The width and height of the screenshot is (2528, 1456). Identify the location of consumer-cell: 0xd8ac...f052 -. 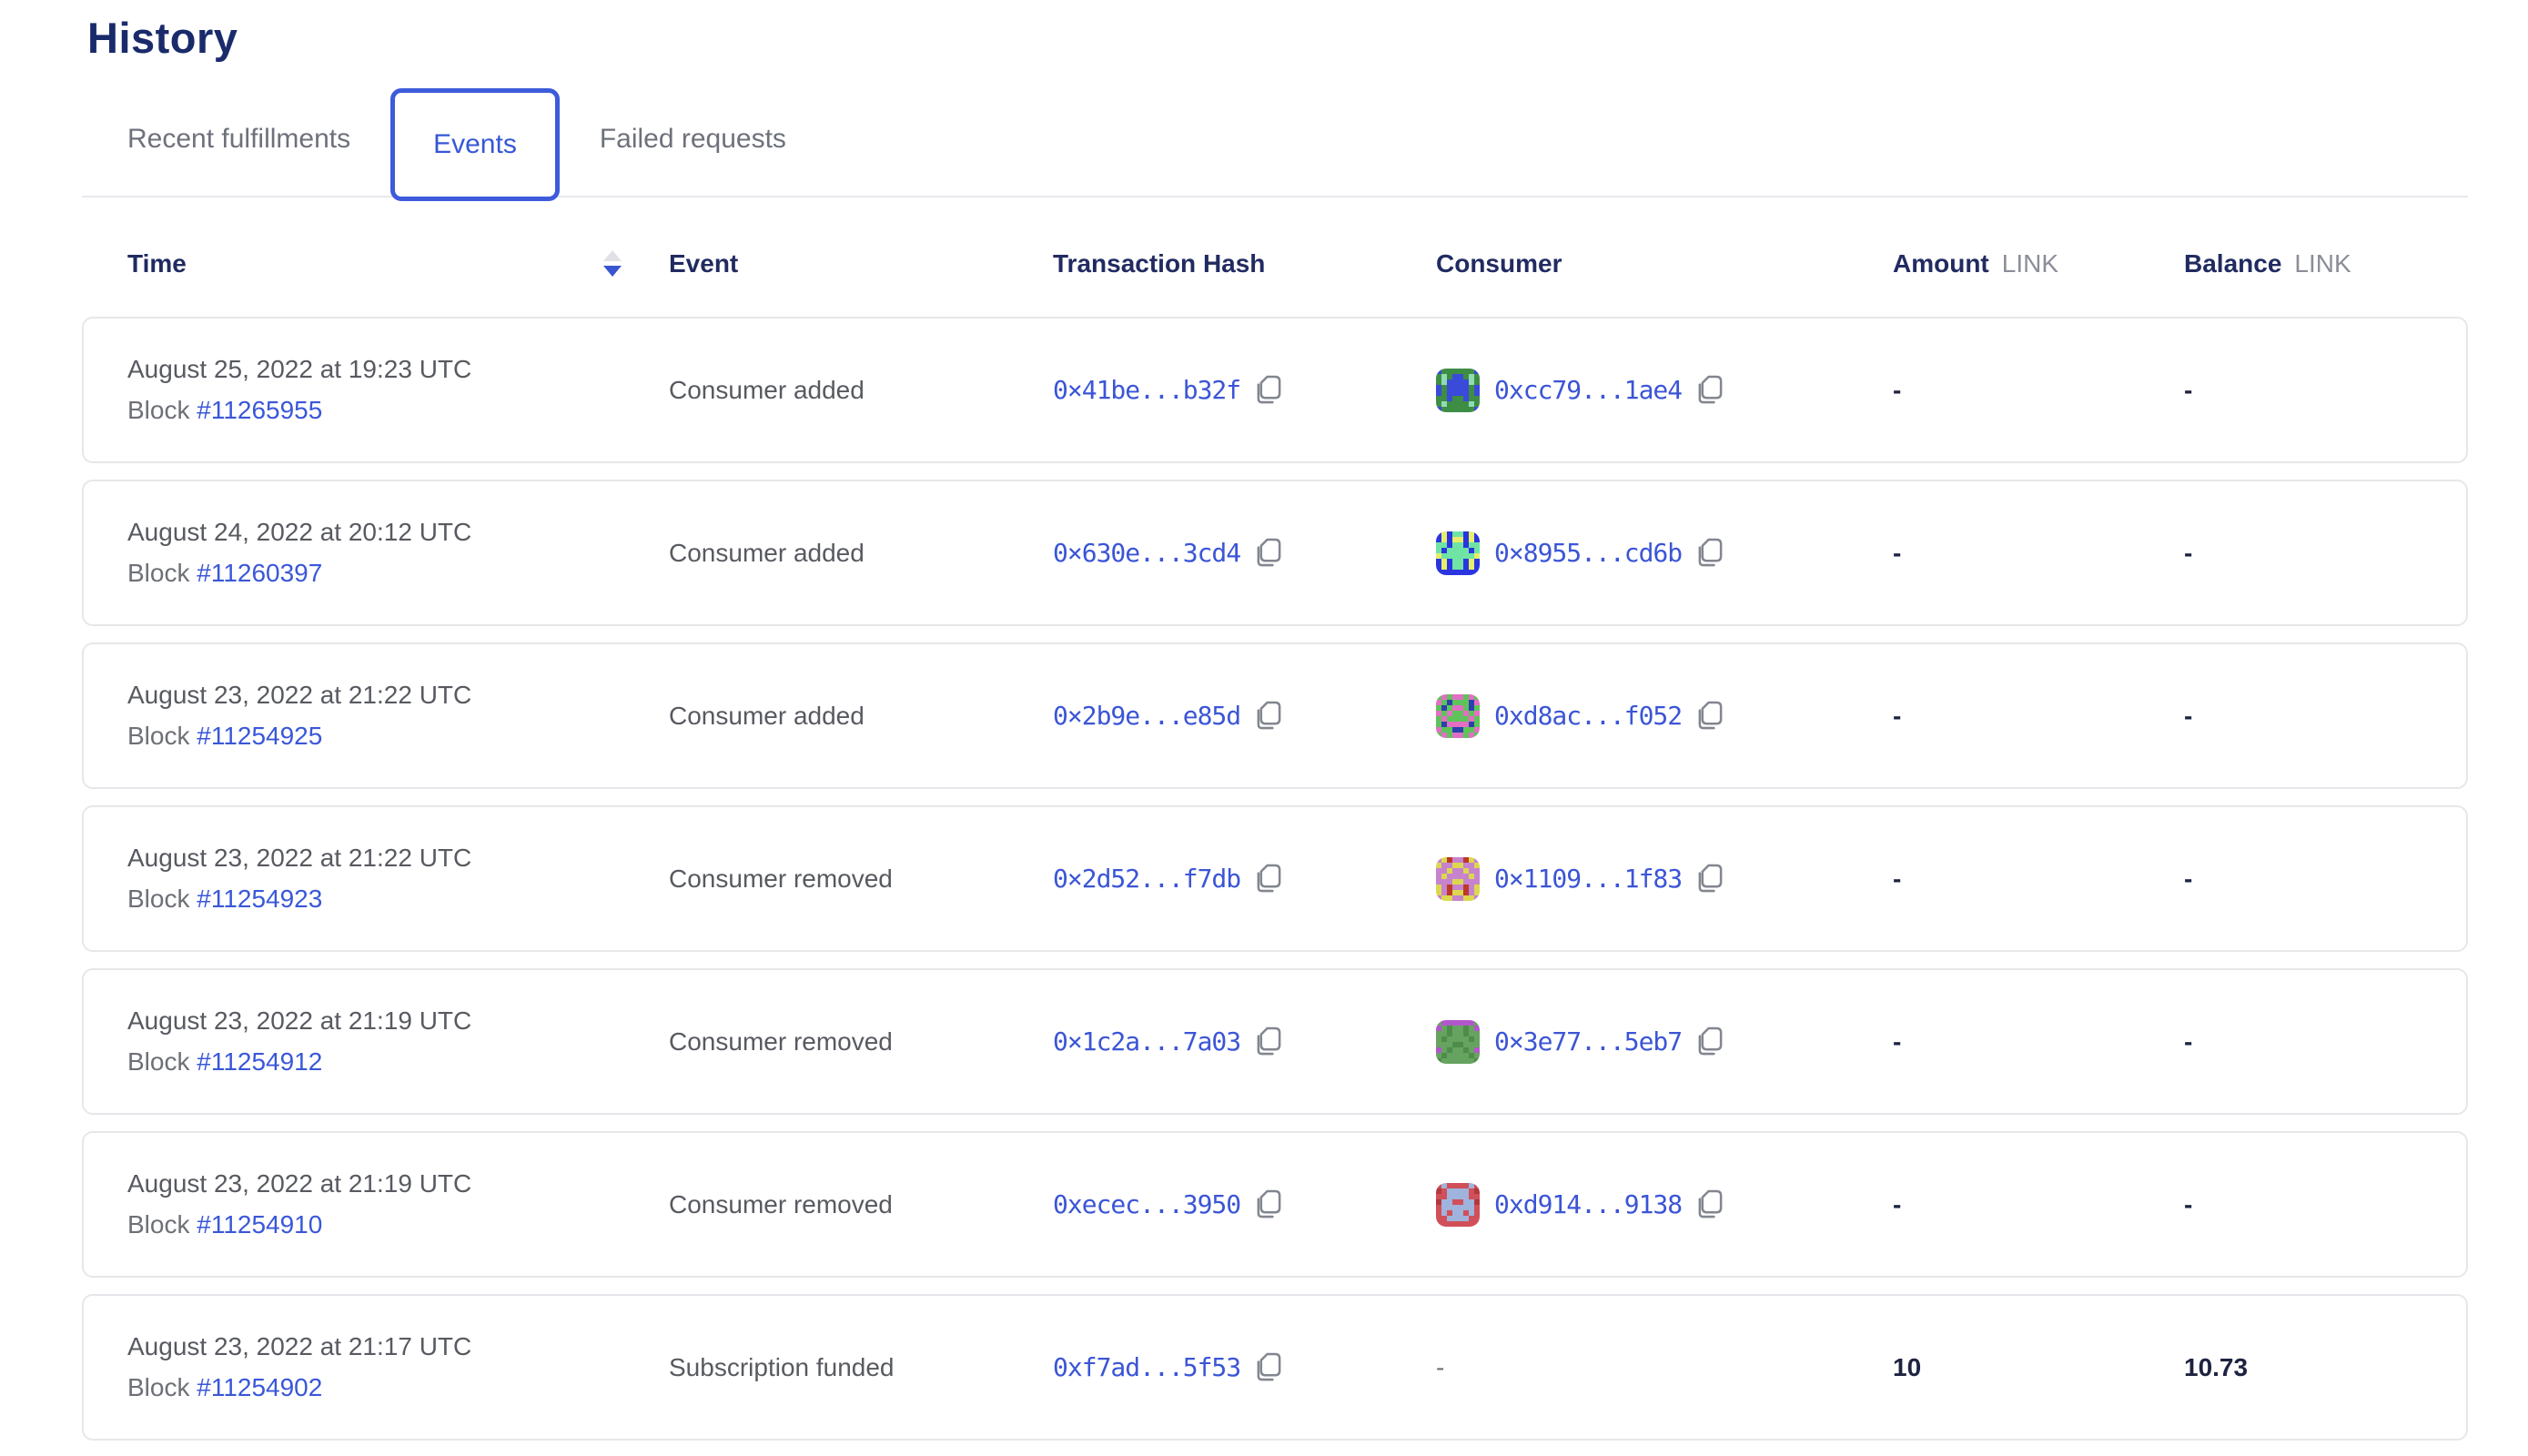
(1664, 715).